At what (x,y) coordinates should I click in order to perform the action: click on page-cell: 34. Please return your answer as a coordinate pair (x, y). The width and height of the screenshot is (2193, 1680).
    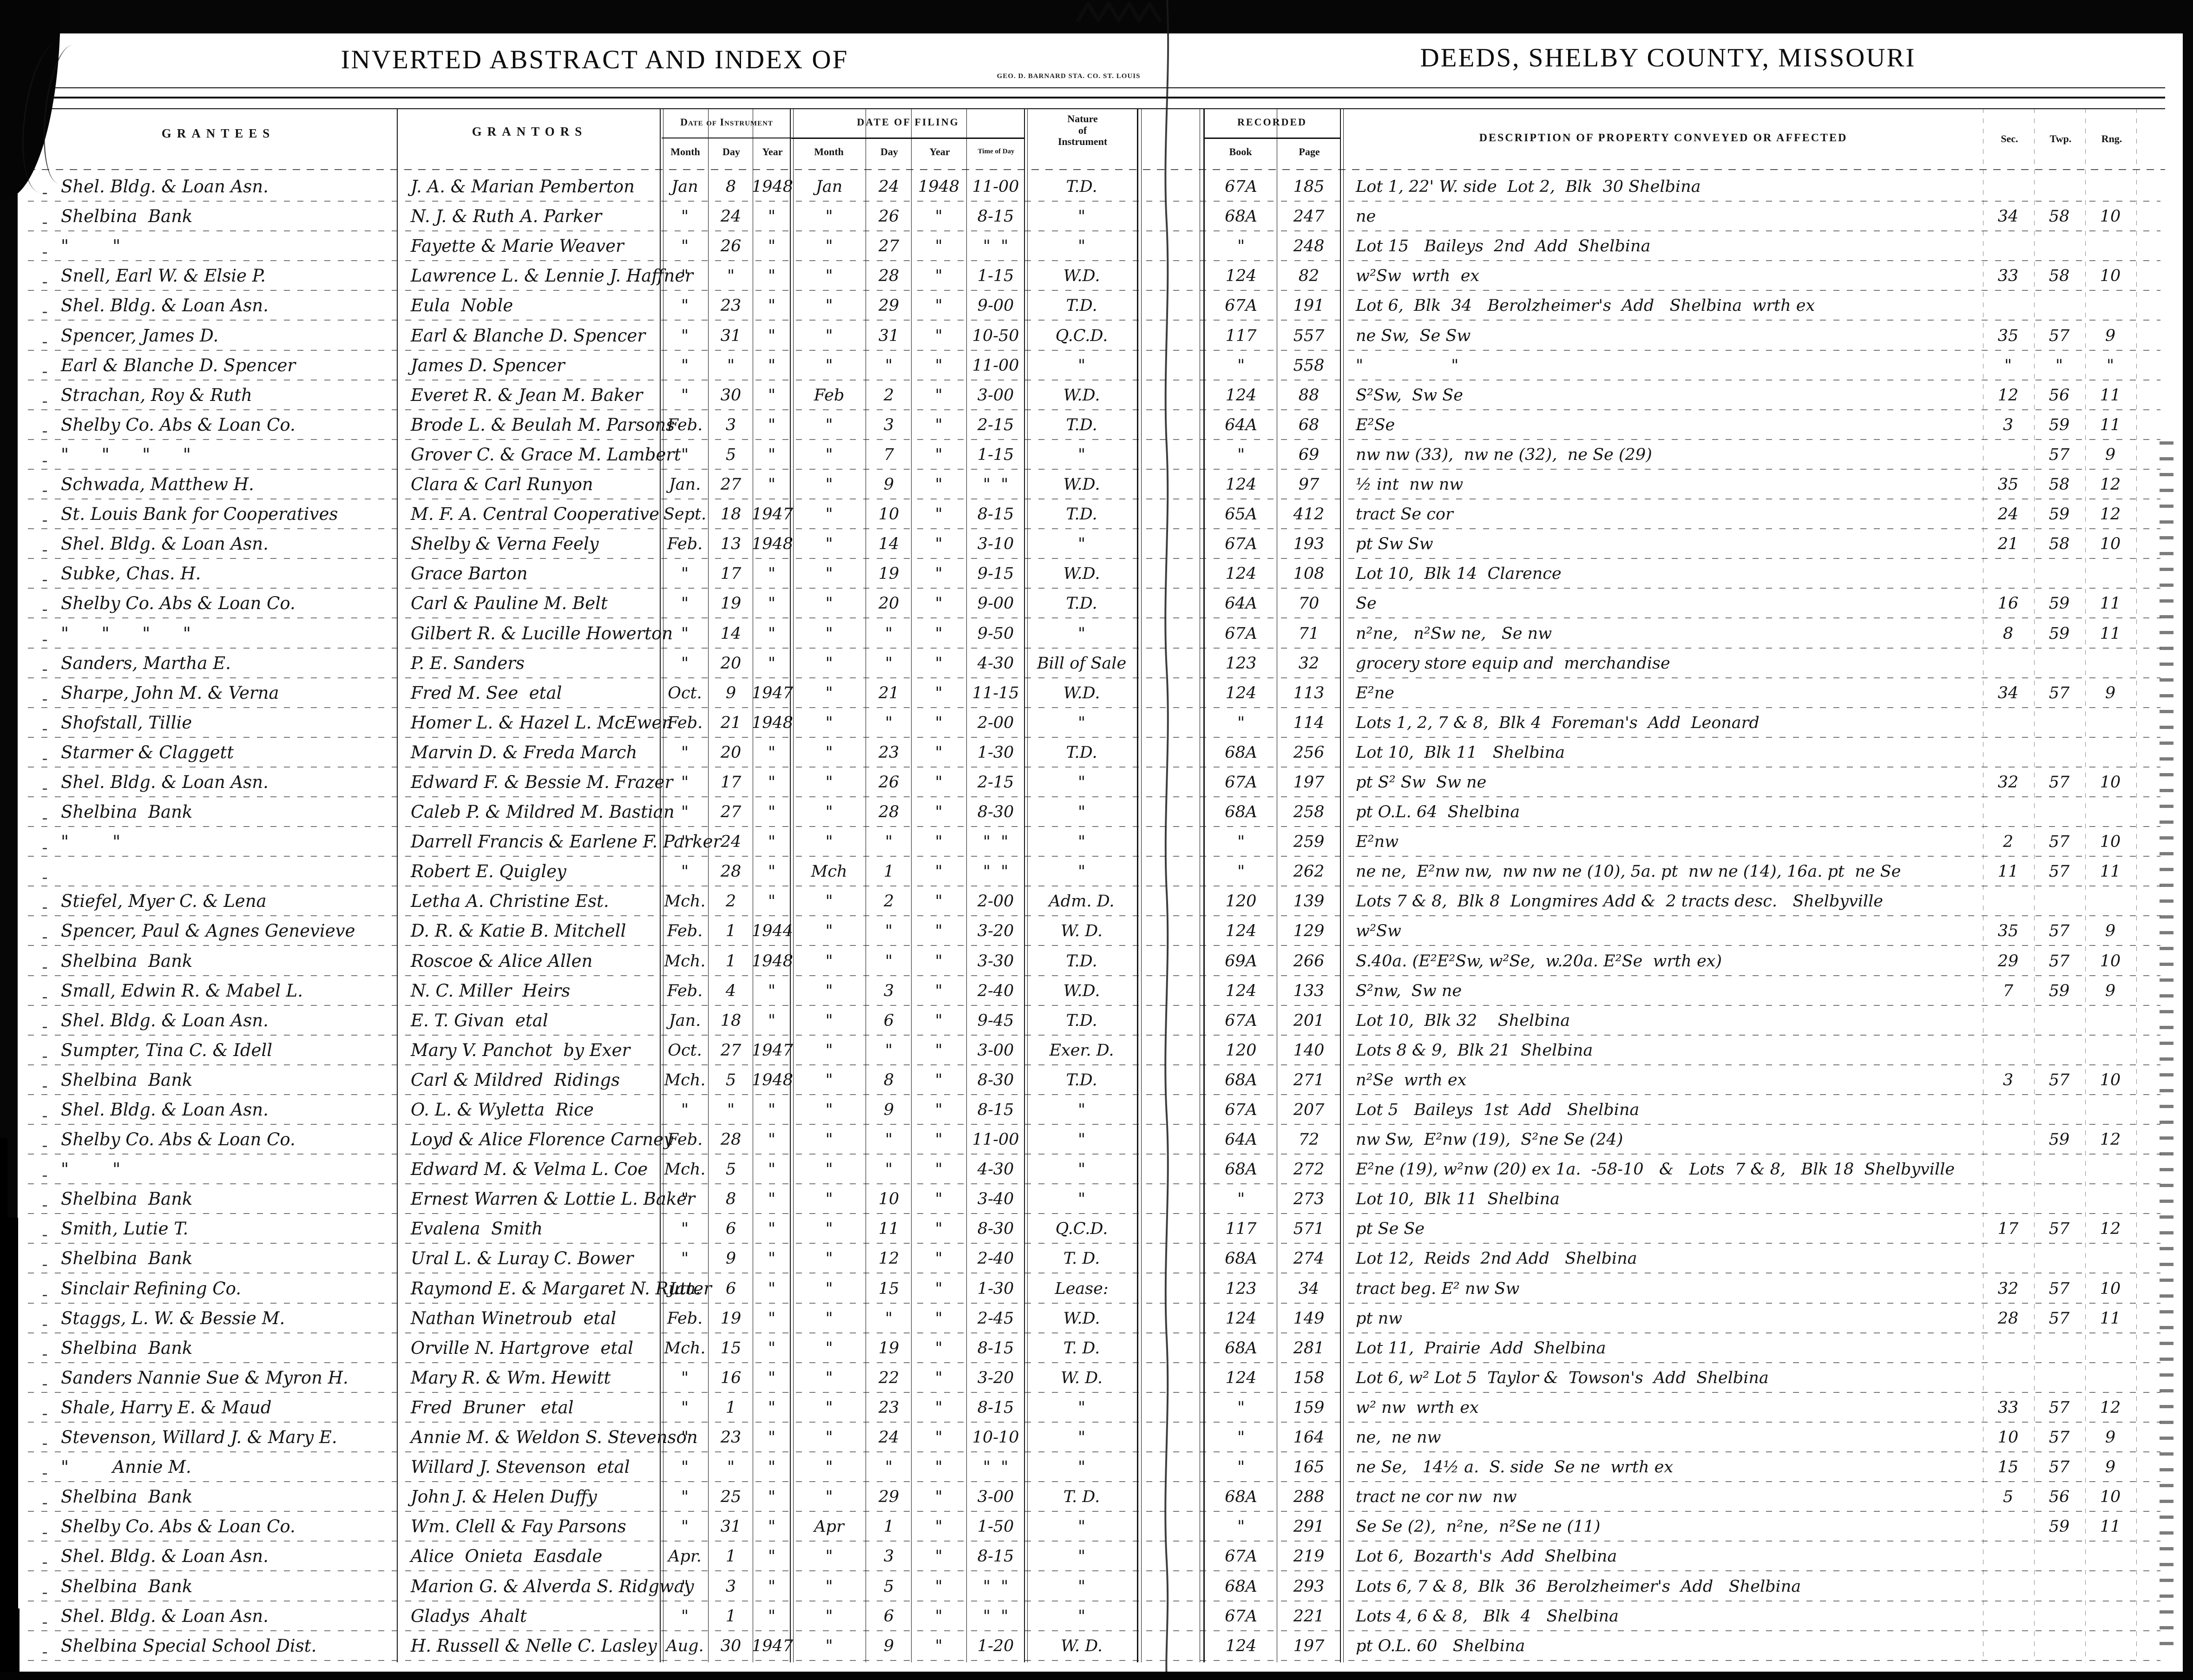
    Looking at the image, I should click on (1309, 1288).